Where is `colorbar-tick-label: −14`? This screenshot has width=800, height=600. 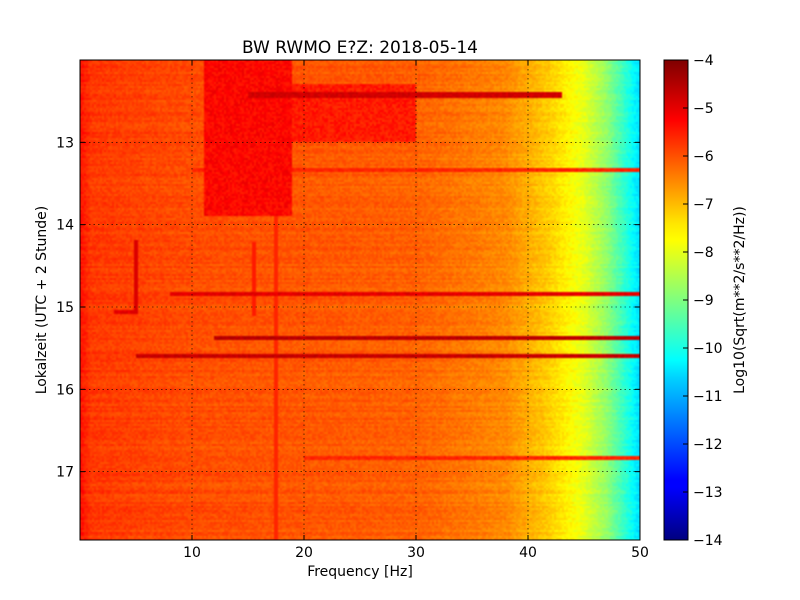
colorbar-tick-label: −14 is located at coordinates (708, 541).